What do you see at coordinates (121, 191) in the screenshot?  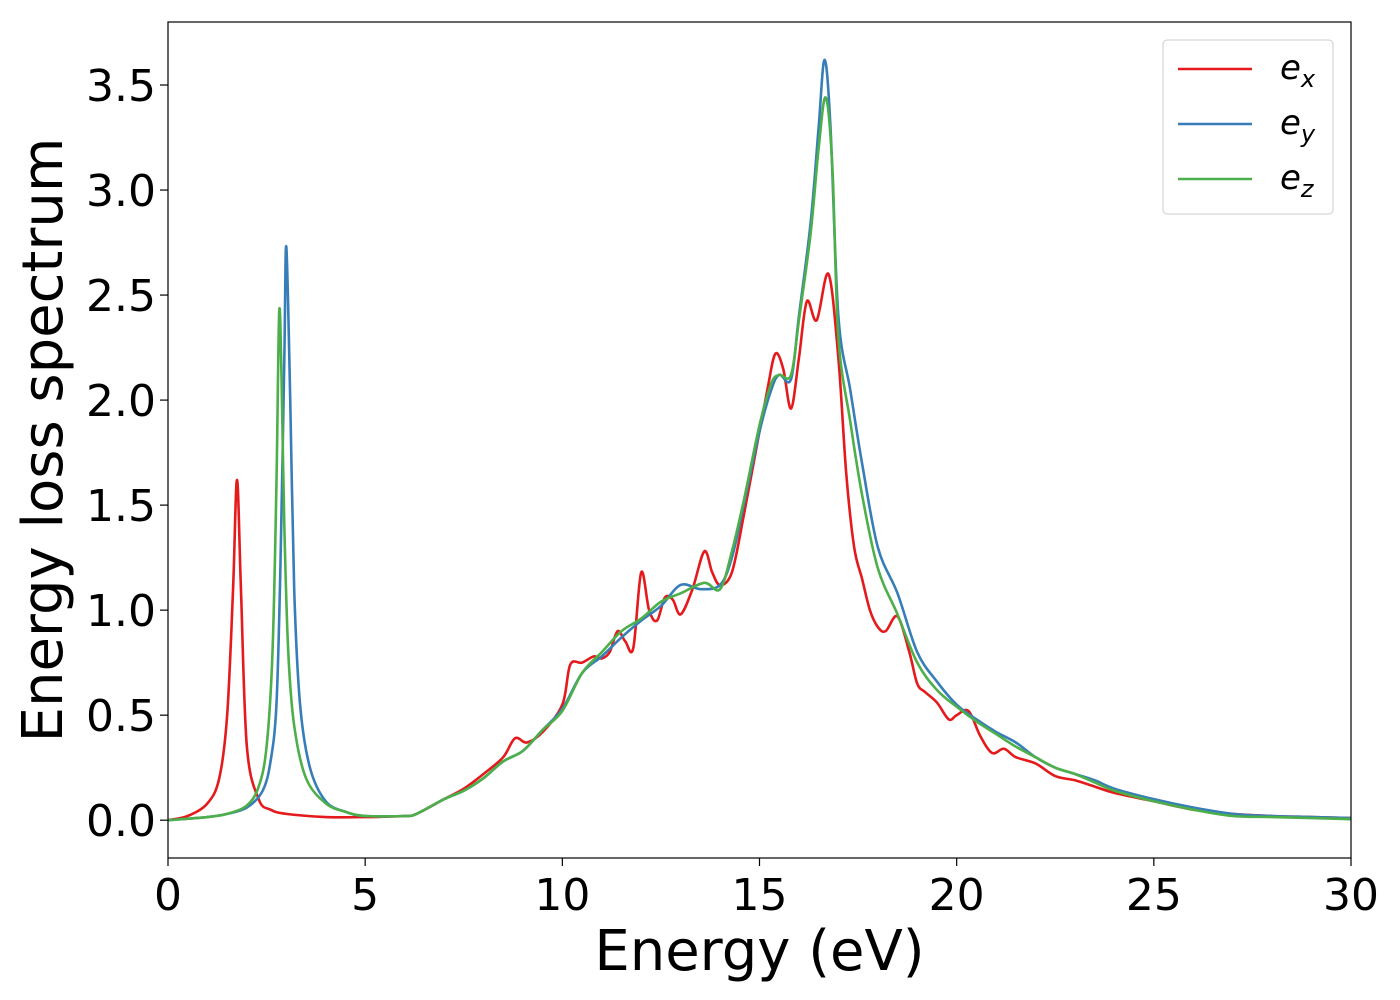 I see `y-tick-label: 3.0` at bounding box center [121, 191].